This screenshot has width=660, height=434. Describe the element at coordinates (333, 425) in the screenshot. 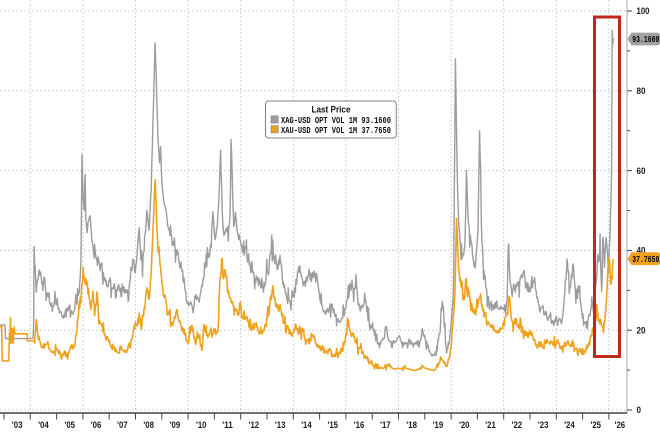

I see `svg-text: '15` at that location.